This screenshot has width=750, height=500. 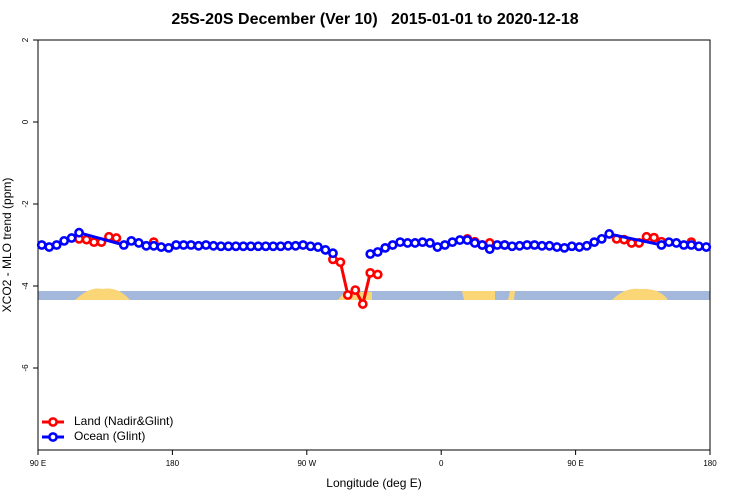 I want to click on ocean-strip, so click(x=374, y=295).